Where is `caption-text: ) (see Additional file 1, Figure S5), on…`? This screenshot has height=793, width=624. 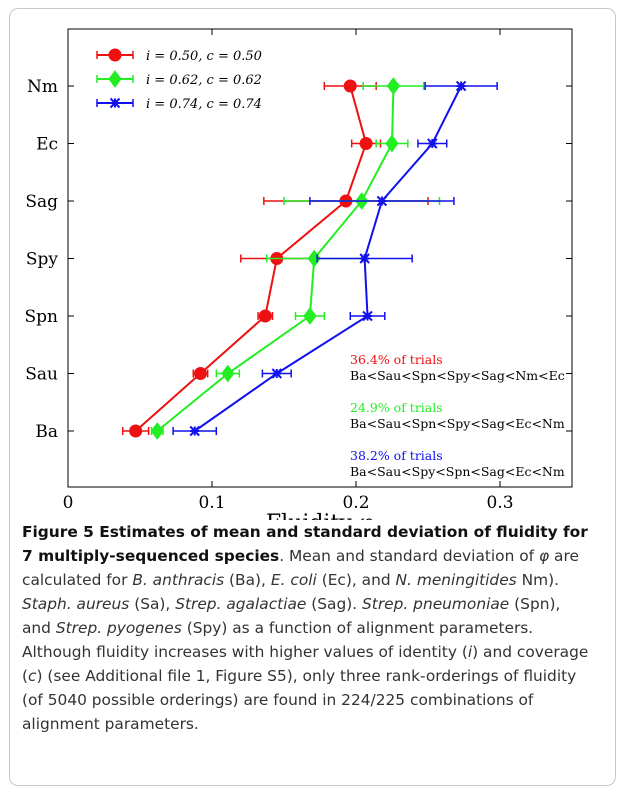 caption-text: ) (see Additional file 1, Figure S5), on… is located at coordinates (299, 700).